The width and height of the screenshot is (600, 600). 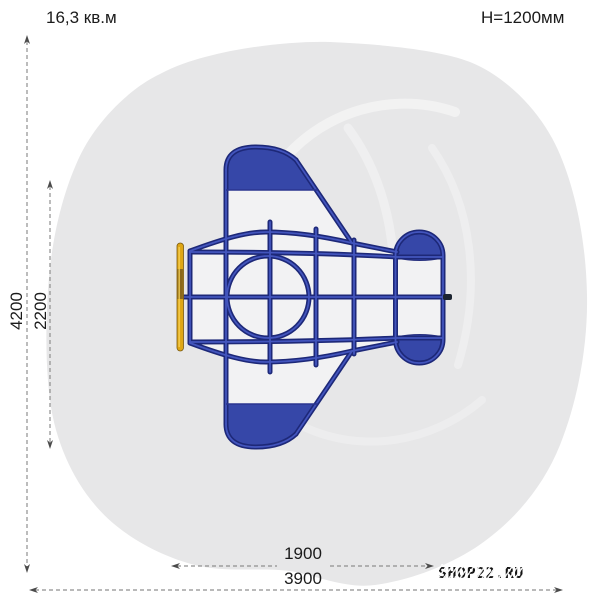 I want to click on dimension-label-3900: 3900, so click(x=303, y=578).